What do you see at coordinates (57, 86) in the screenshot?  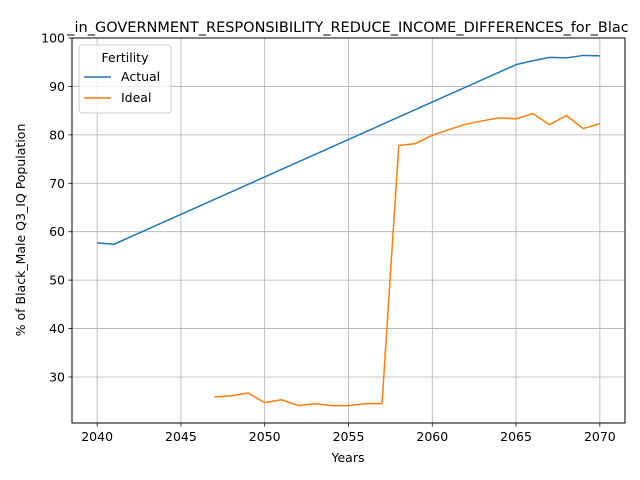 I see `y-tick-label: 90` at bounding box center [57, 86].